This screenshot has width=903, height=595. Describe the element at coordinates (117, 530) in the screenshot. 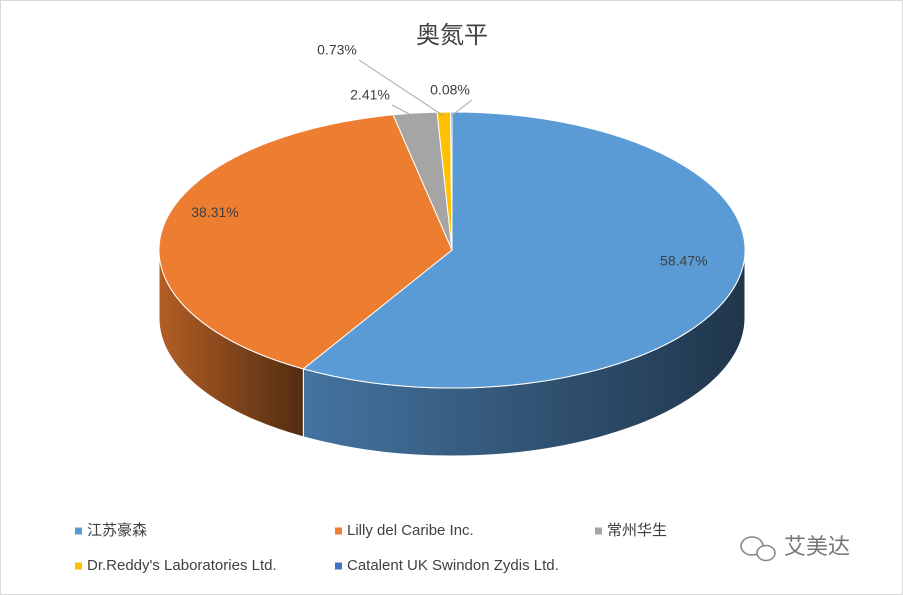

I see `legend-label: 江苏豪森` at that location.